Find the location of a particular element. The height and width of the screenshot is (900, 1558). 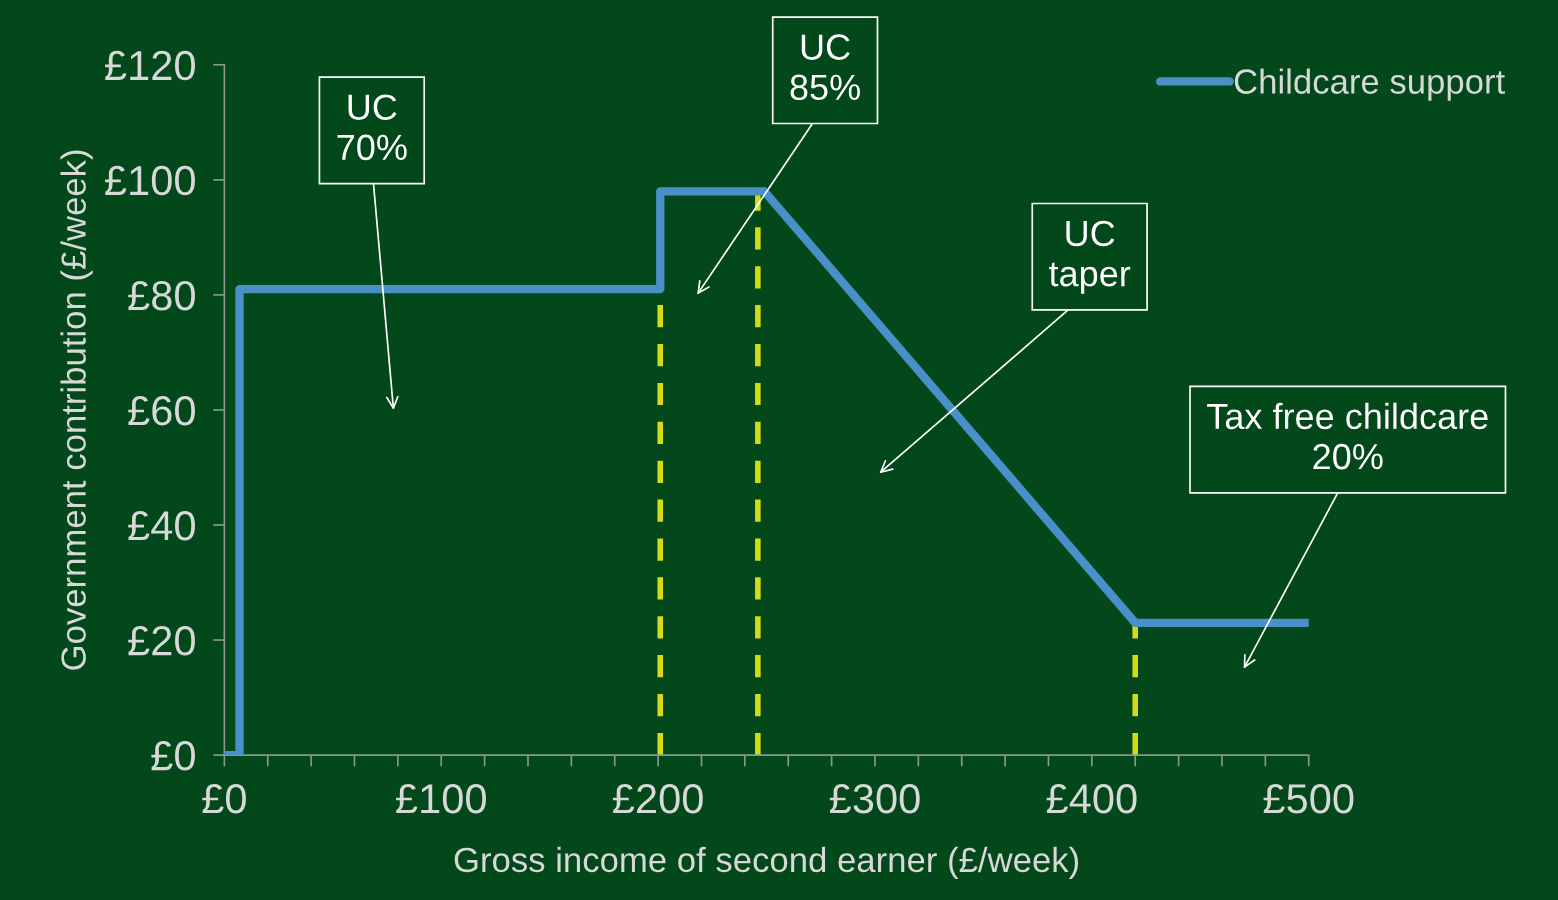

annotation: UC 85% is located at coordinates (825, 67).